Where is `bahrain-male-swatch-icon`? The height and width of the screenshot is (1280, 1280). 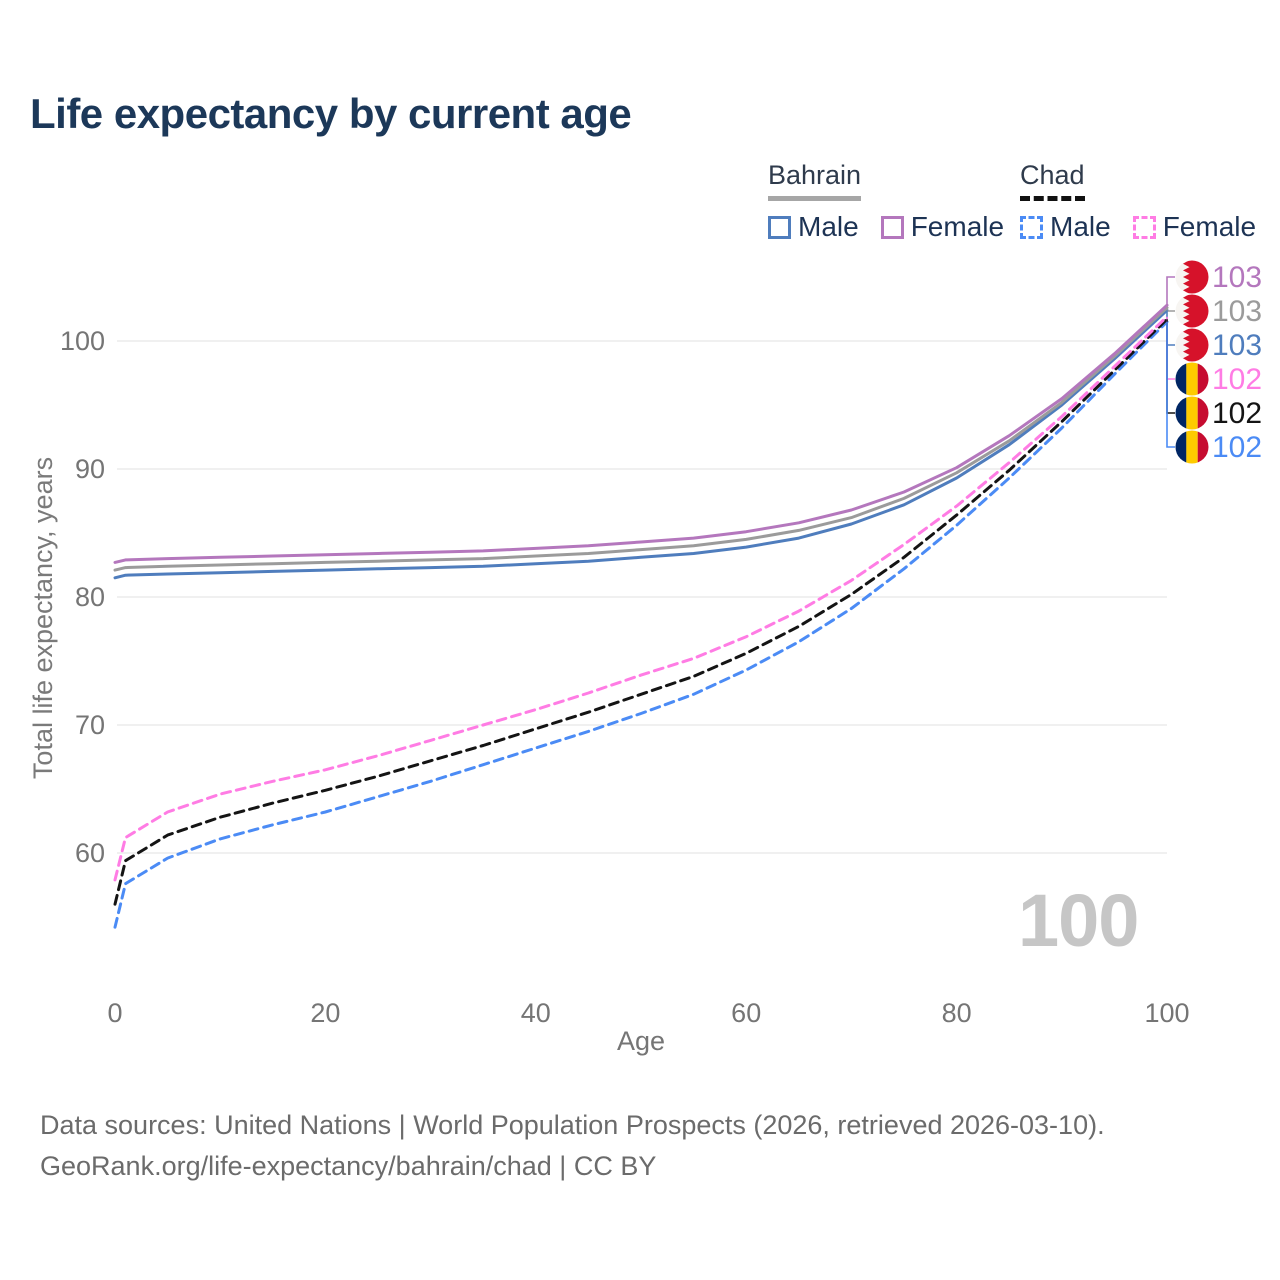
bahrain-male-swatch-icon is located at coordinates (779, 227).